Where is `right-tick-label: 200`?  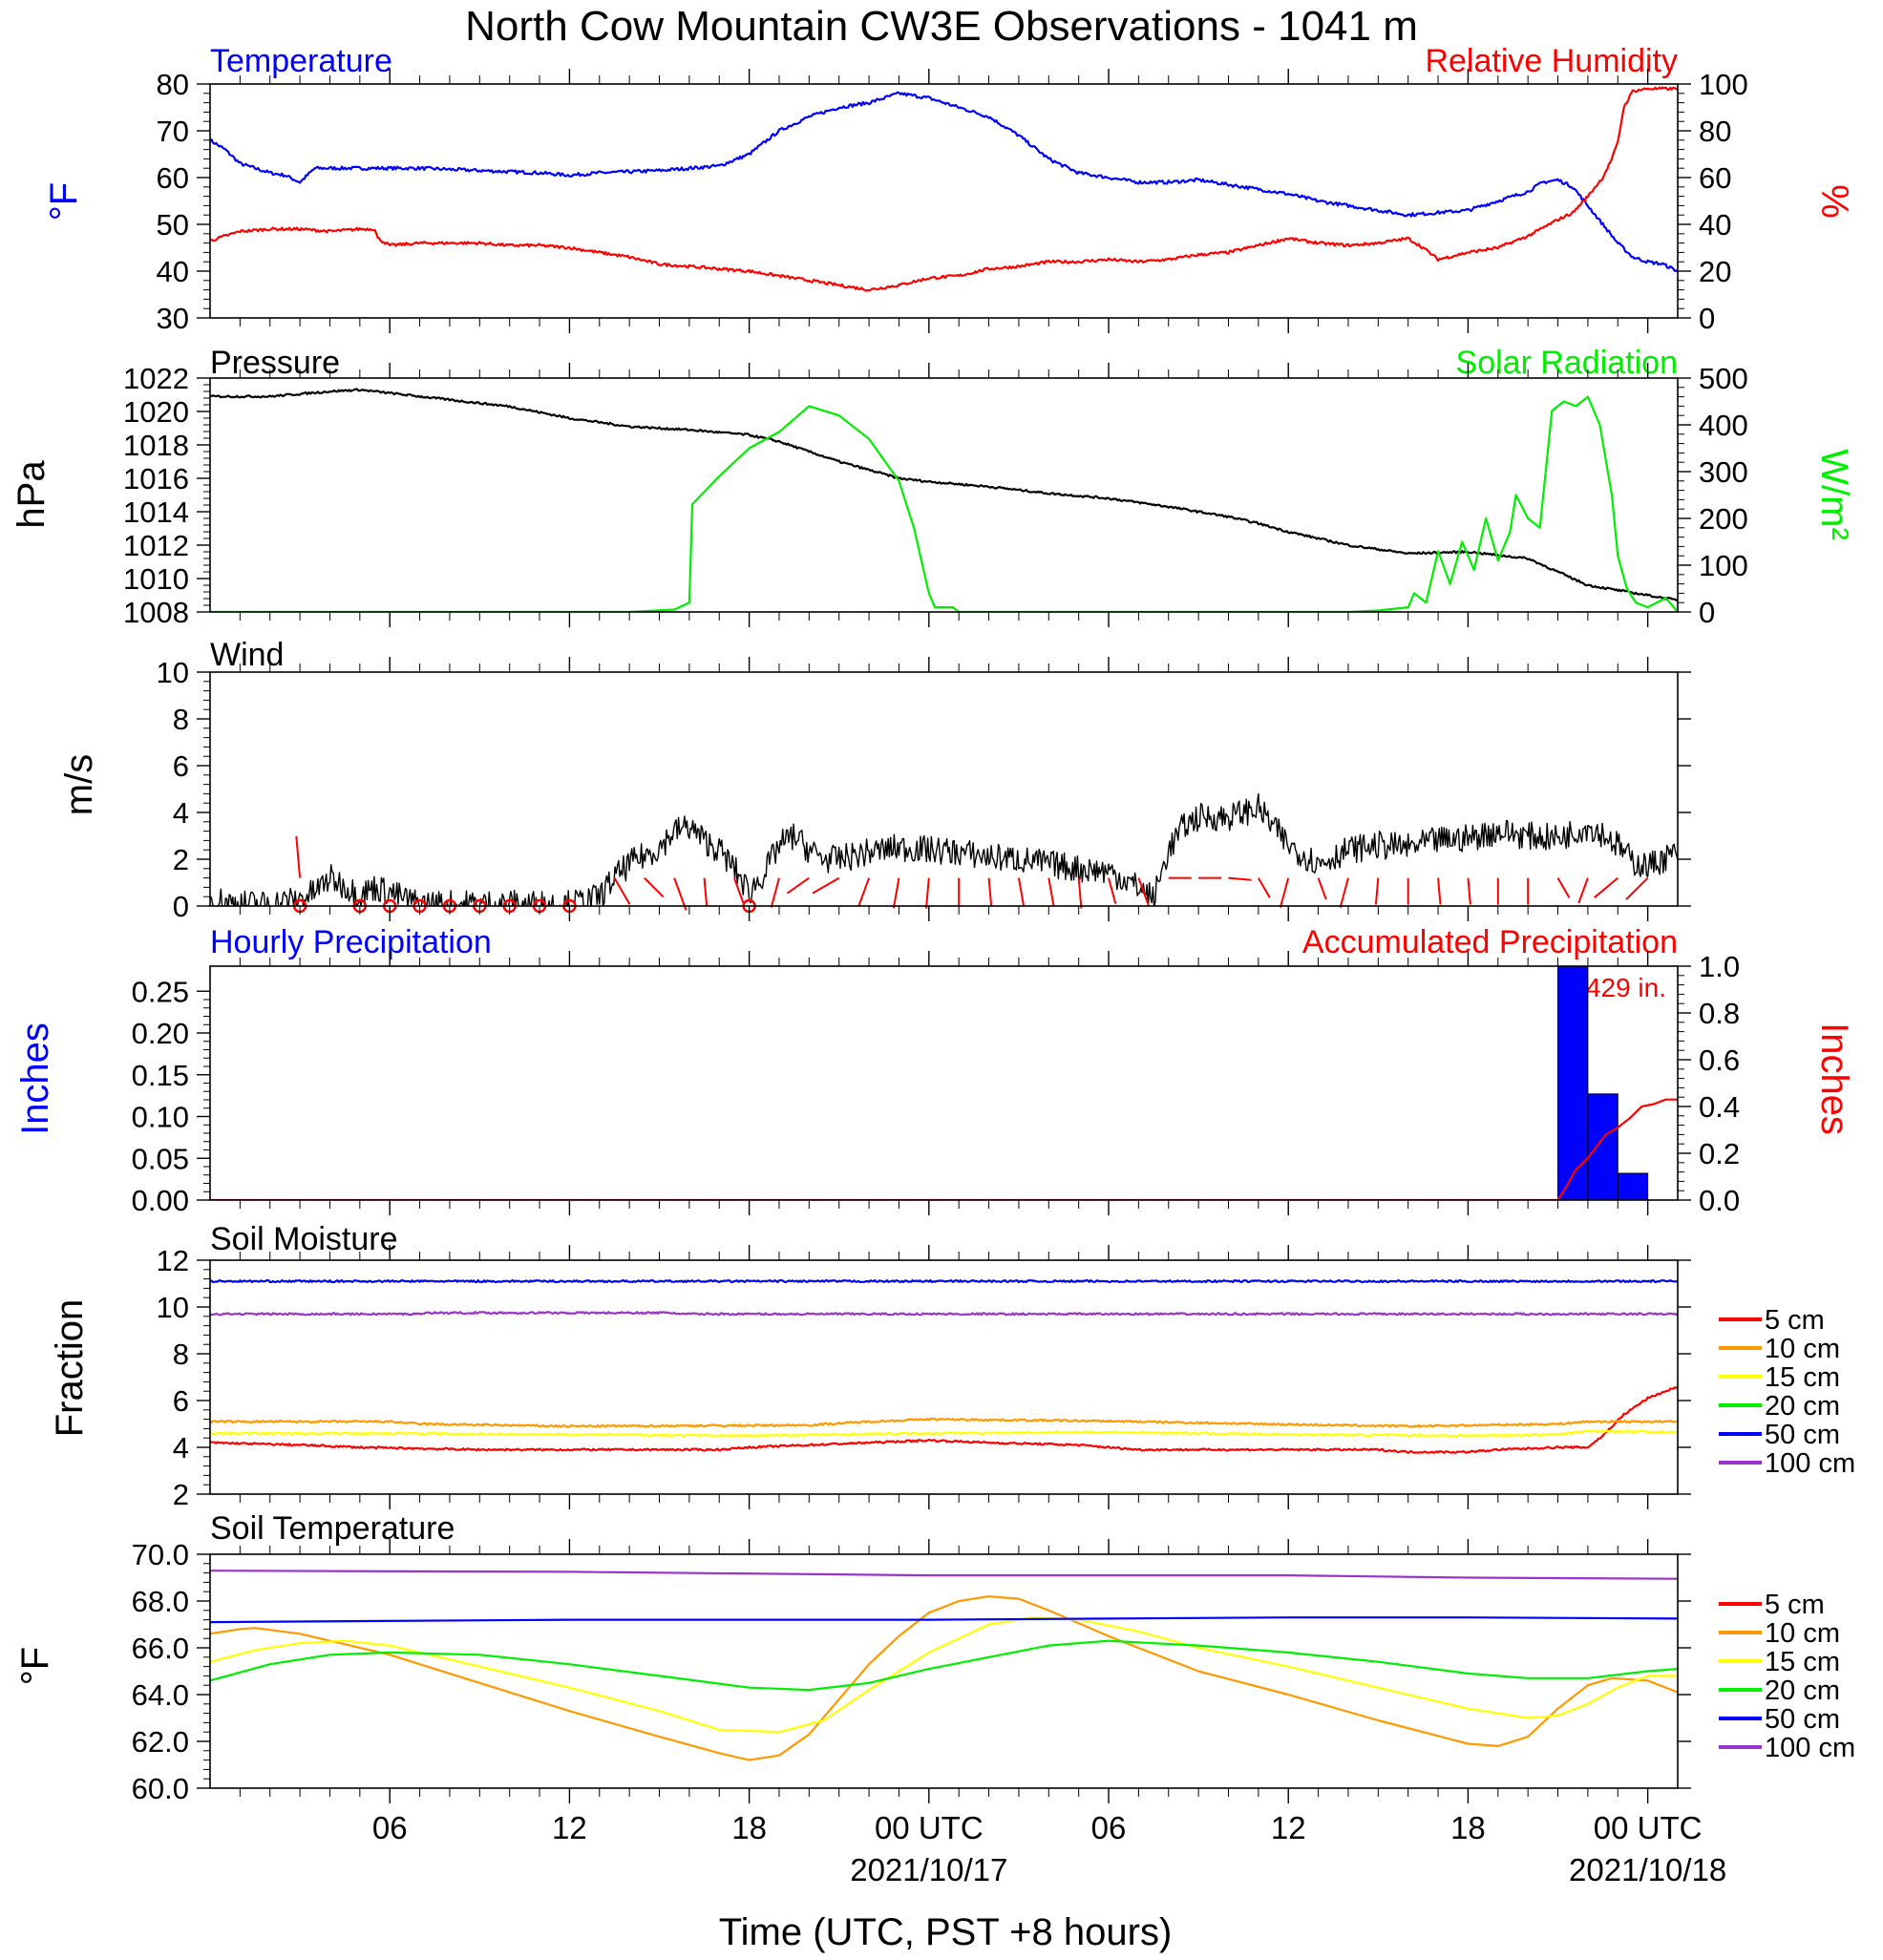 right-tick-label: 200 is located at coordinates (1723, 519).